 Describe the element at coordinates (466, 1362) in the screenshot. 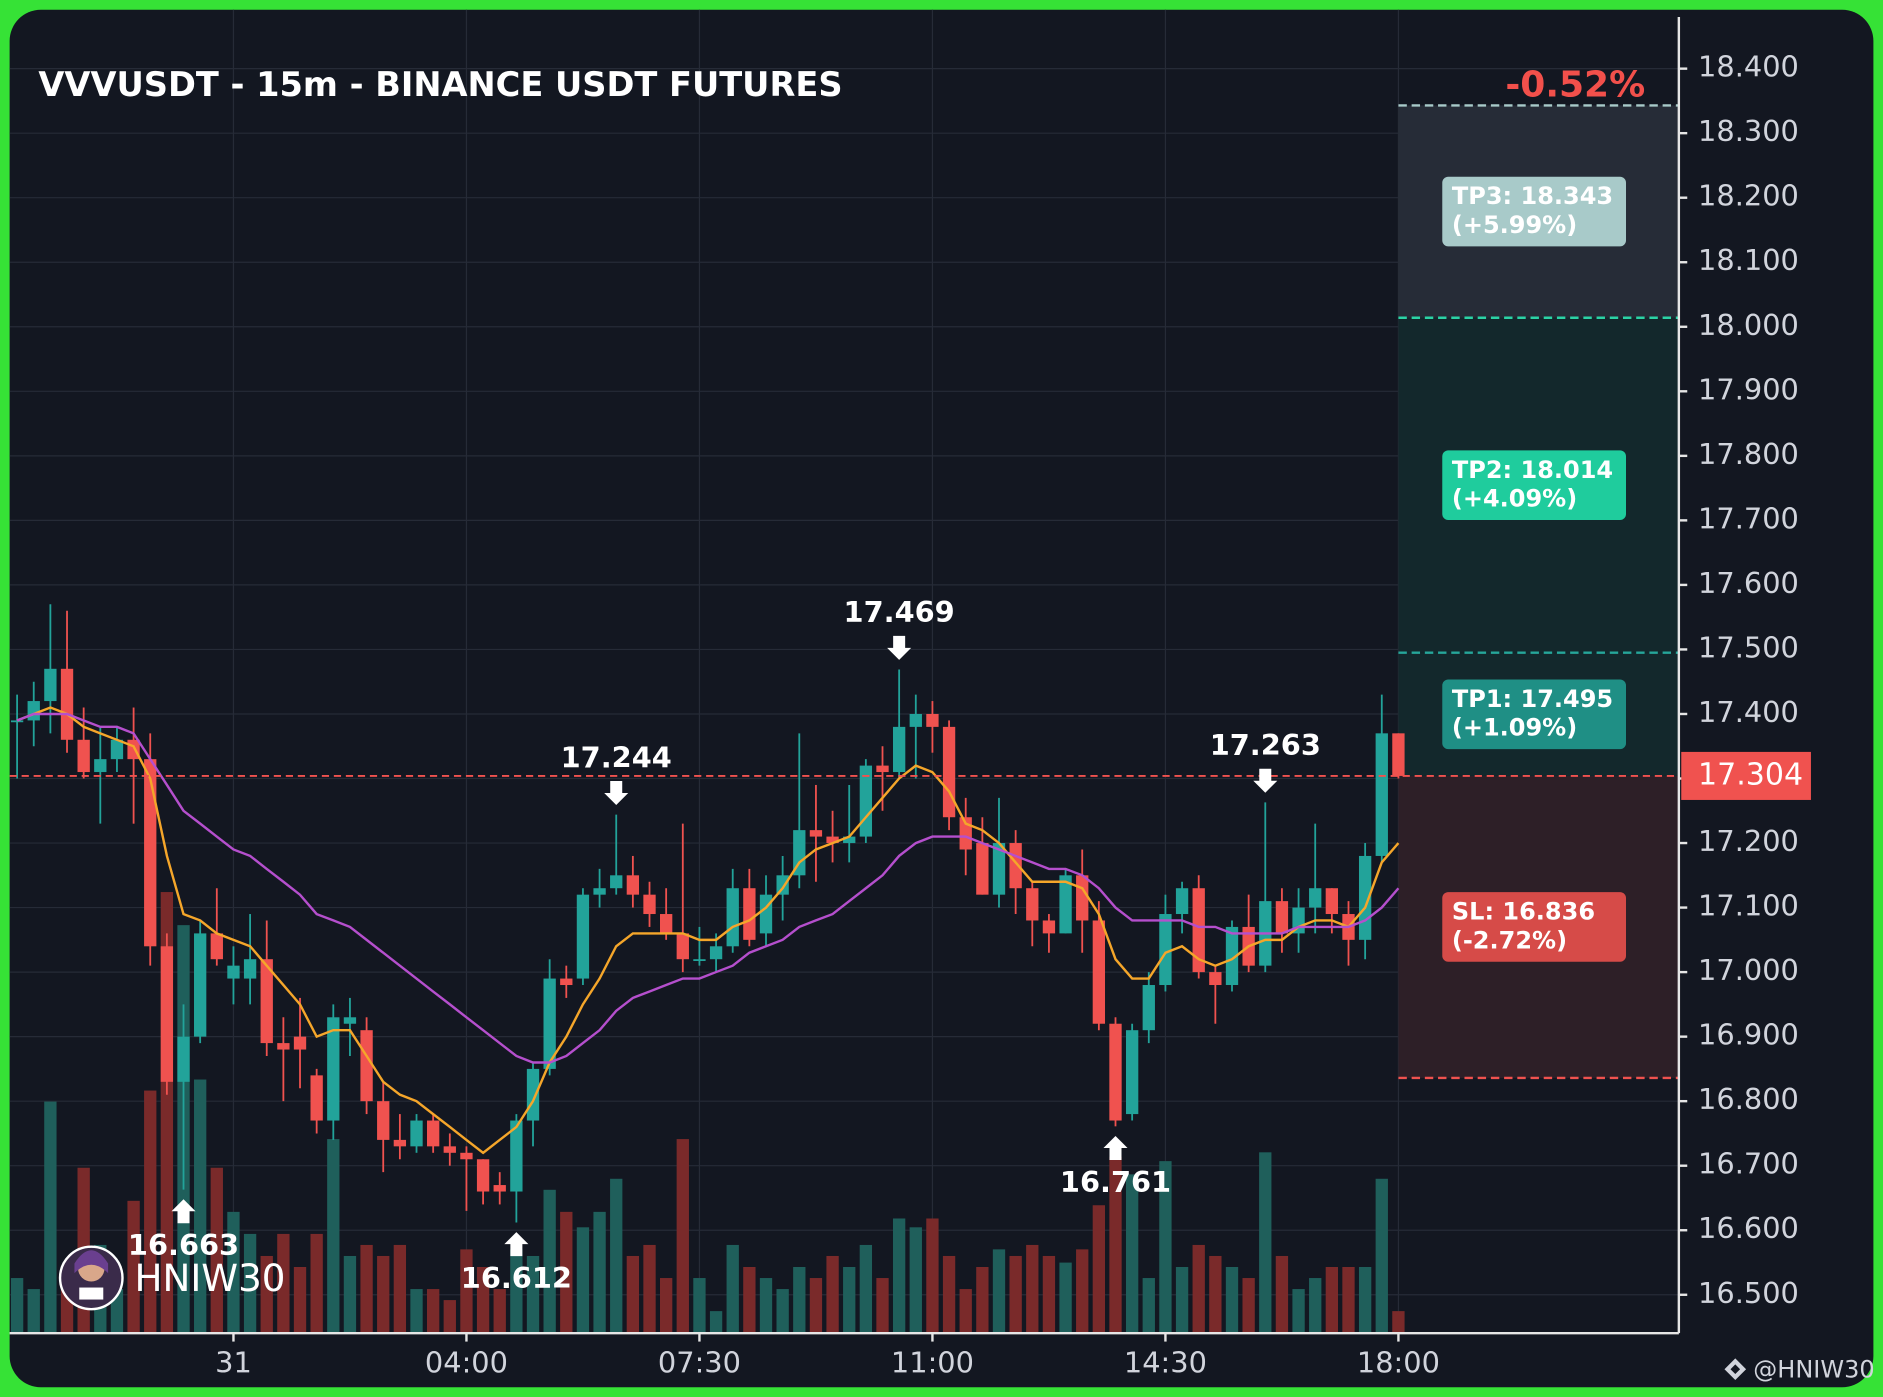

I see `x-tick-label: 04:00` at that location.